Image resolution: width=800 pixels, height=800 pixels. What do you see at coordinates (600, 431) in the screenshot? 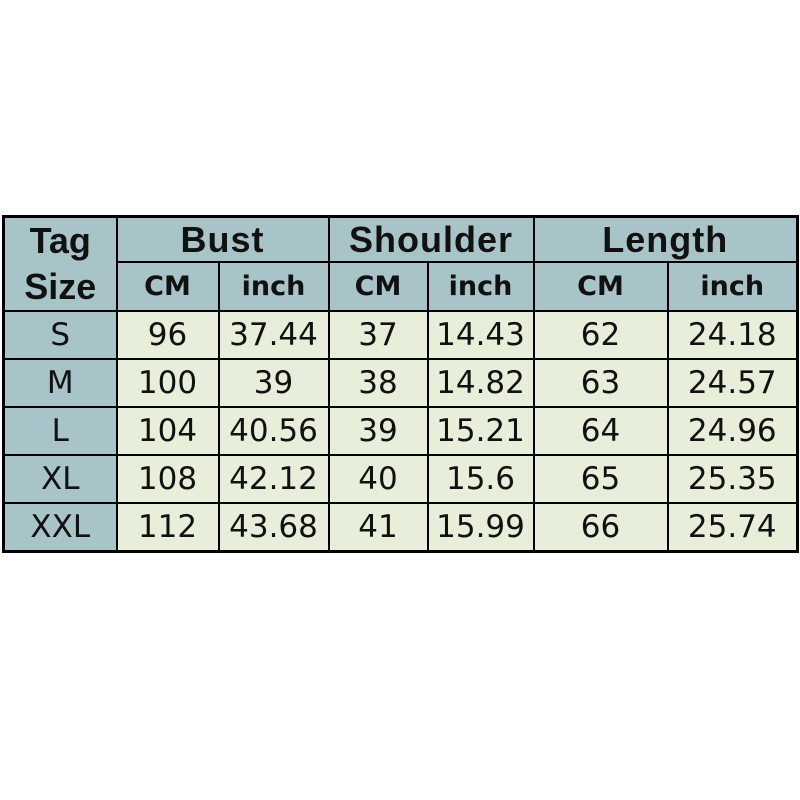
I see `value-cell: 64` at bounding box center [600, 431].